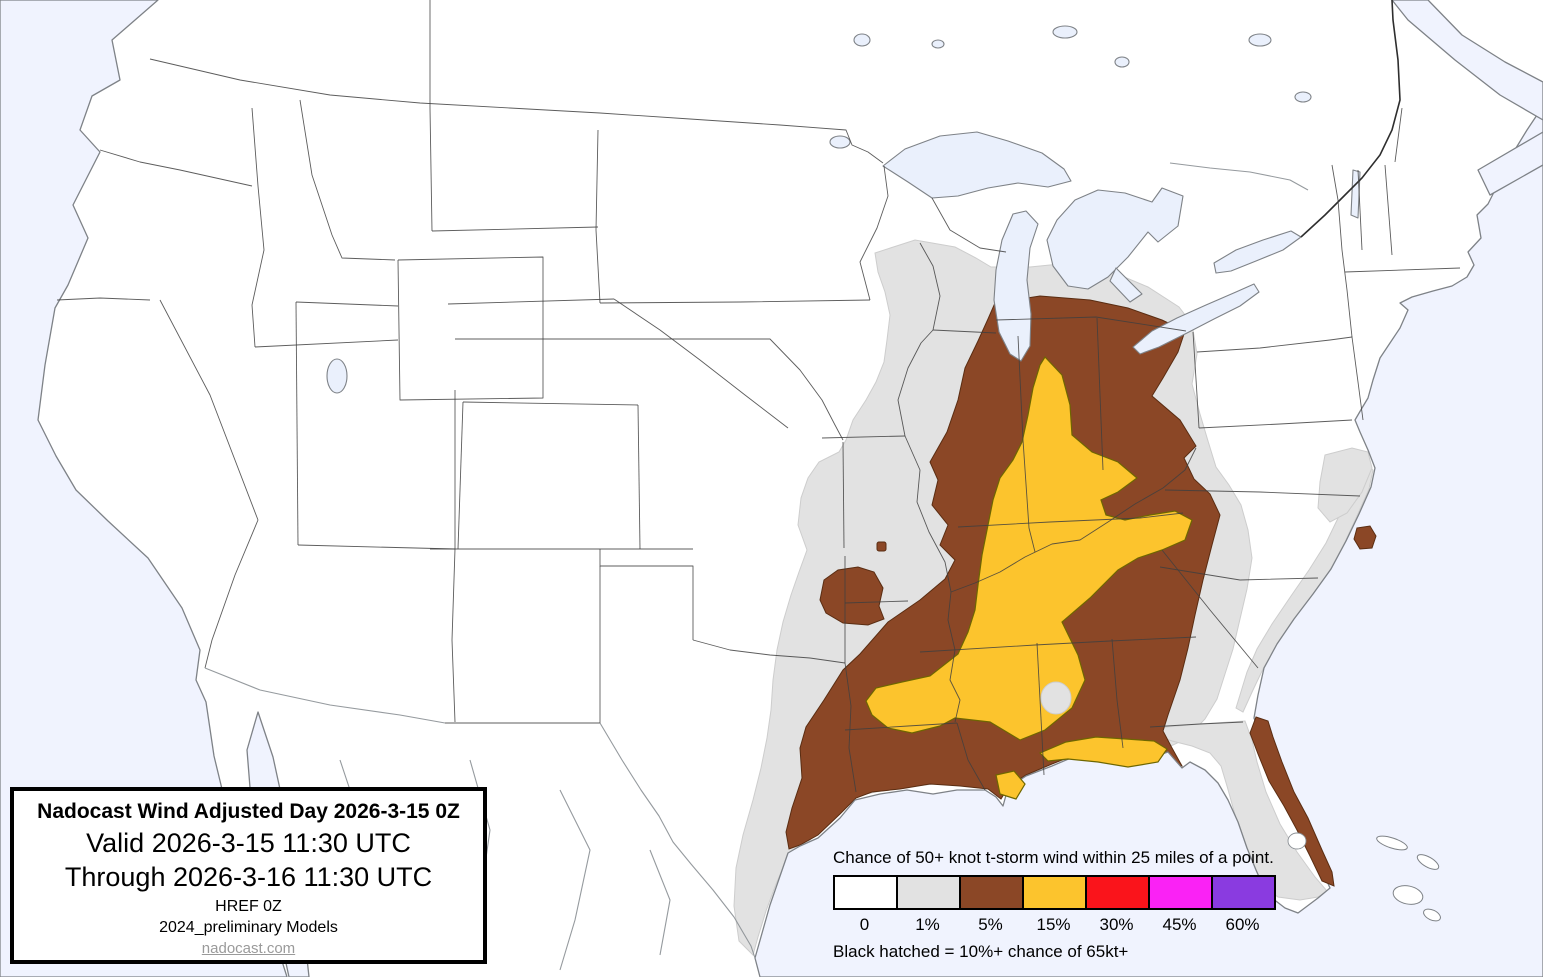  What do you see at coordinates (927, 924) in the screenshot?
I see `legend-label-1%: 1%` at bounding box center [927, 924].